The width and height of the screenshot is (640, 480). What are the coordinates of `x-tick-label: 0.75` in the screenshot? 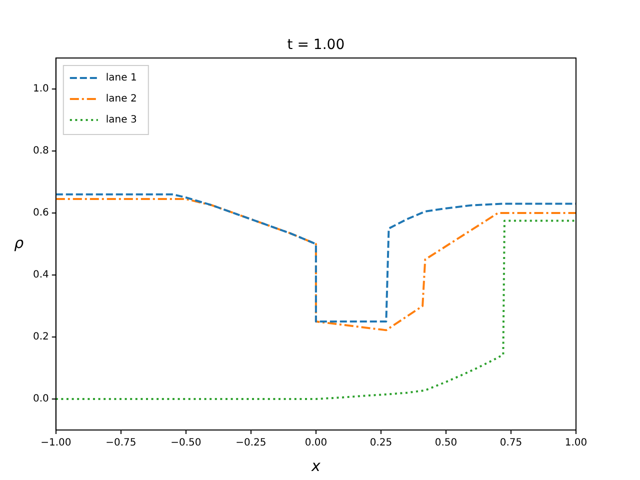 It's located at (511, 443).